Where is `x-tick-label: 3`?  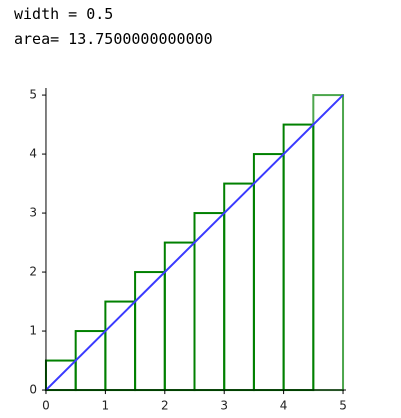
x-tick-label: 3 is located at coordinates (224, 406).